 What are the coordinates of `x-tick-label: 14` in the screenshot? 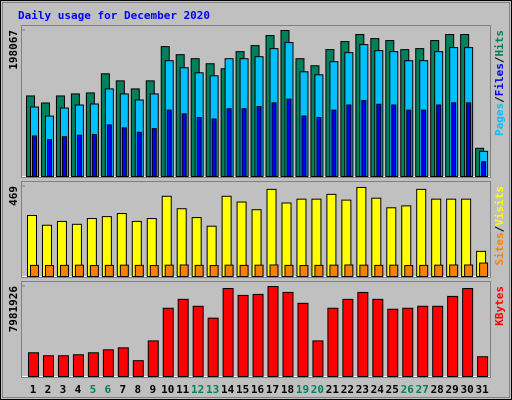 It's located at (228, 389).